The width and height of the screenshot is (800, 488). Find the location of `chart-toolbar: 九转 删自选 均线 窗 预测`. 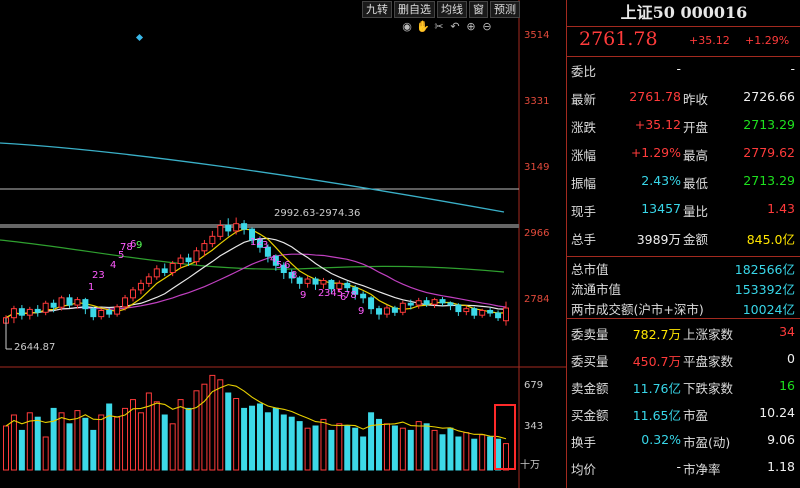

chart-toolbar: 九转 删自选 均线 窗 预测 is located at coordinates (441, 9).